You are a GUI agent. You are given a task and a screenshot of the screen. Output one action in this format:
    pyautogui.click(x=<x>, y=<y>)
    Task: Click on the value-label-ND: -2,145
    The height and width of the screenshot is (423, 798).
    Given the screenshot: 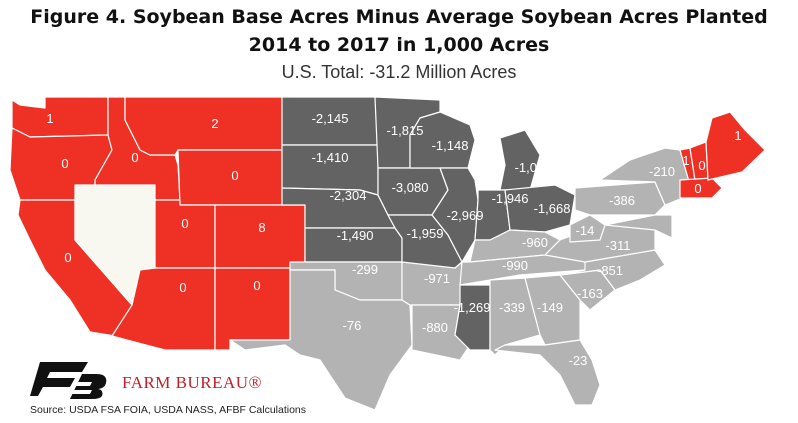 What is the action you would take?
    pyautogui.click(x=330, y=118)
    